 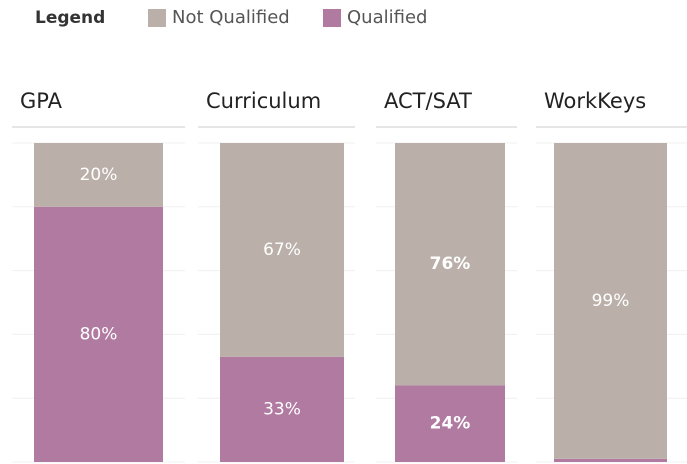 I want to click on legend-title: Legend, so click(x=70, y=18).